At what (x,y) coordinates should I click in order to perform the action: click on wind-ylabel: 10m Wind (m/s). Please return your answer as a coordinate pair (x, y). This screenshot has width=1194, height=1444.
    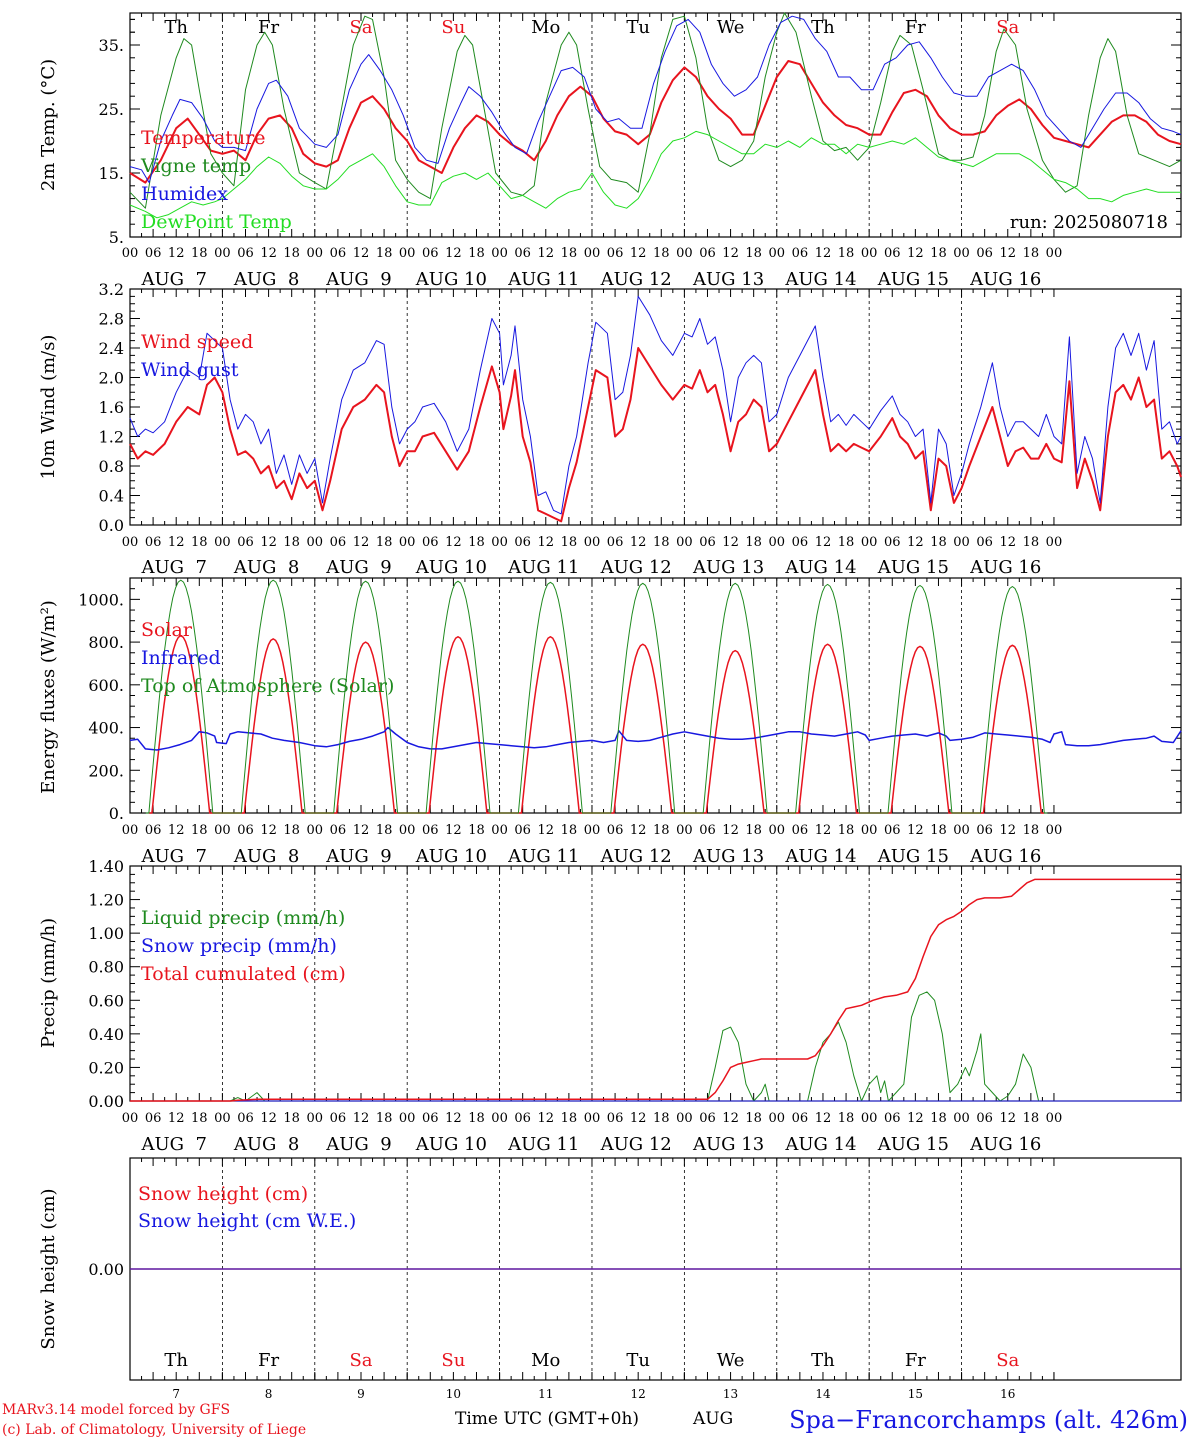
    Looking at the image, I should click on (48, 407).